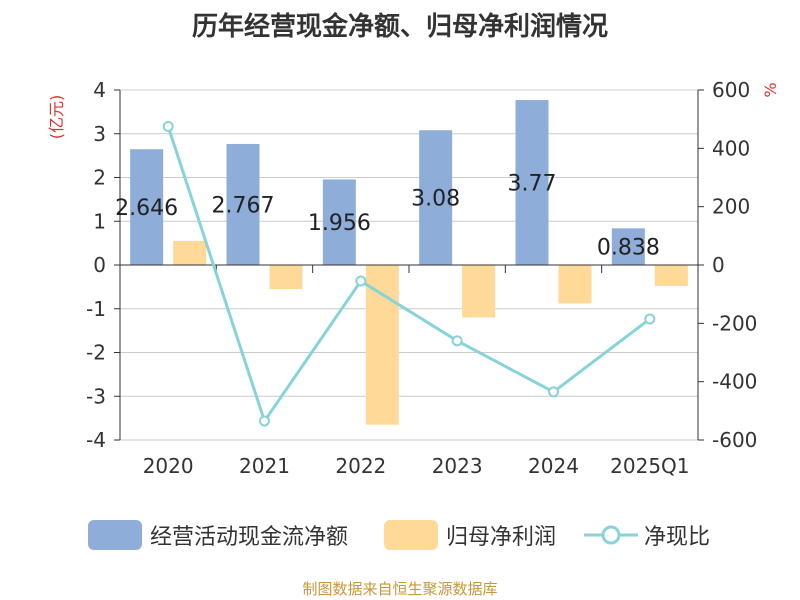 Image resolution: width=800 pixels, height=600 pixels. I want to click on chart-title: 历年经营现金净额、归母净利润情况, so click(399, 27).